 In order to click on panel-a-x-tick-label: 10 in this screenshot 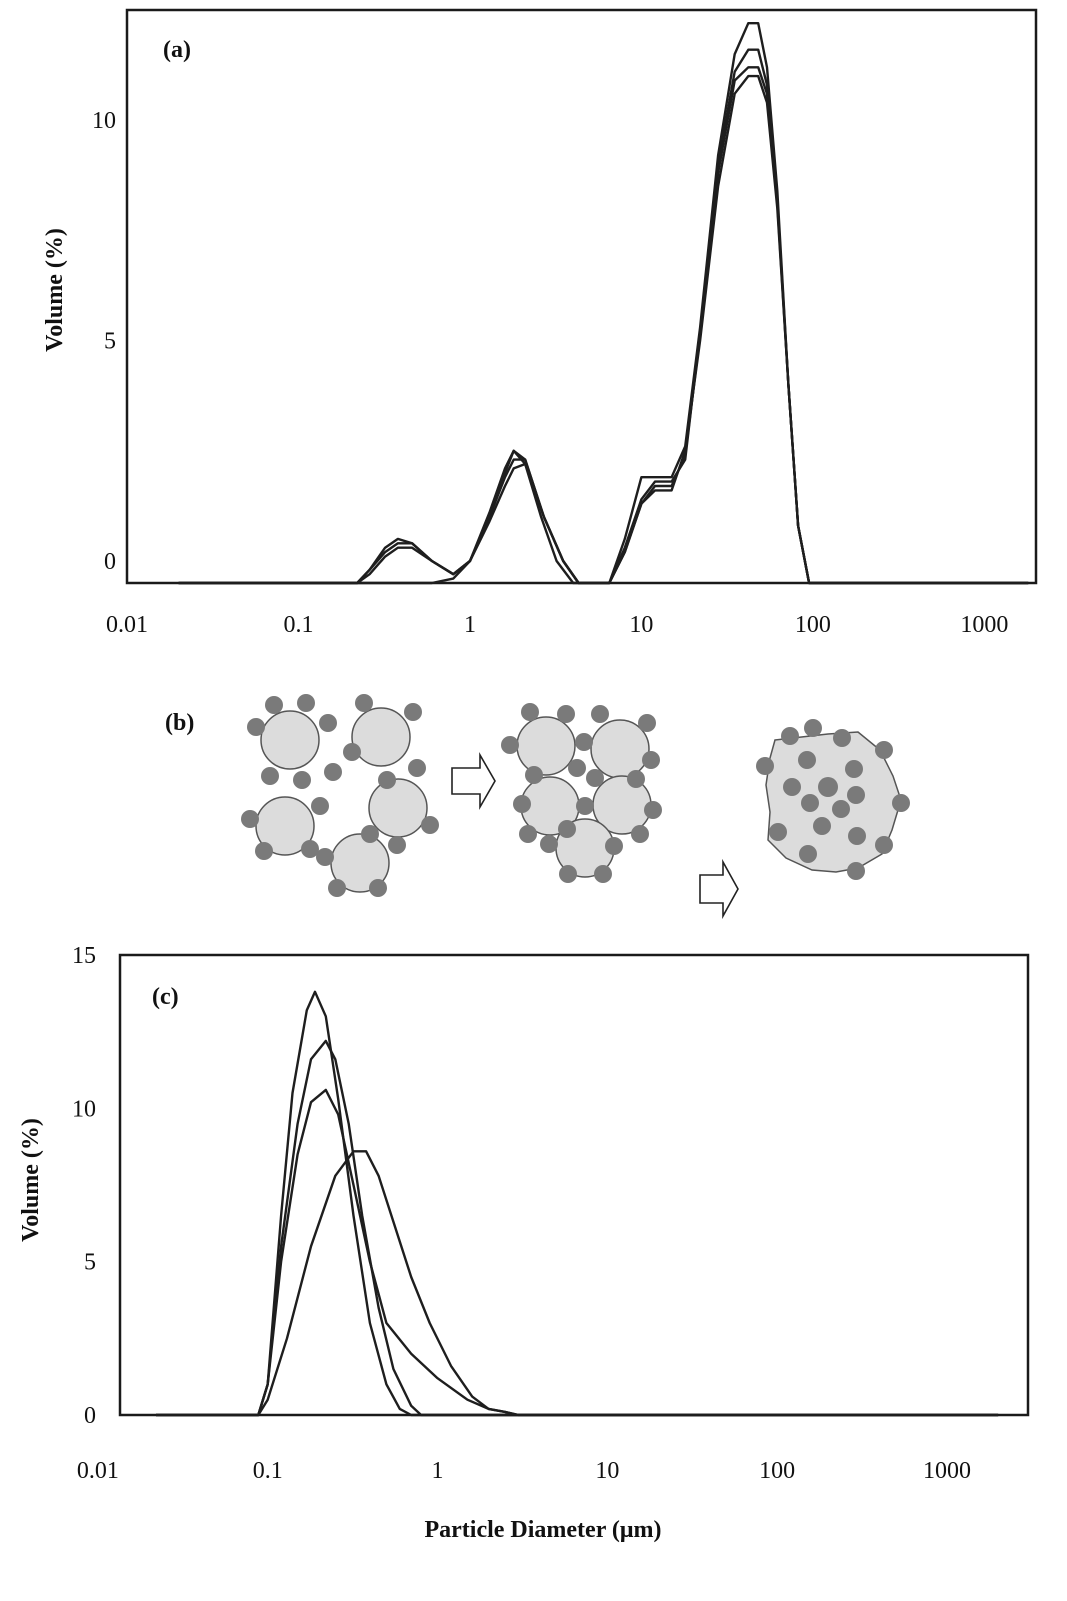, I will do `click(641, 625)`.